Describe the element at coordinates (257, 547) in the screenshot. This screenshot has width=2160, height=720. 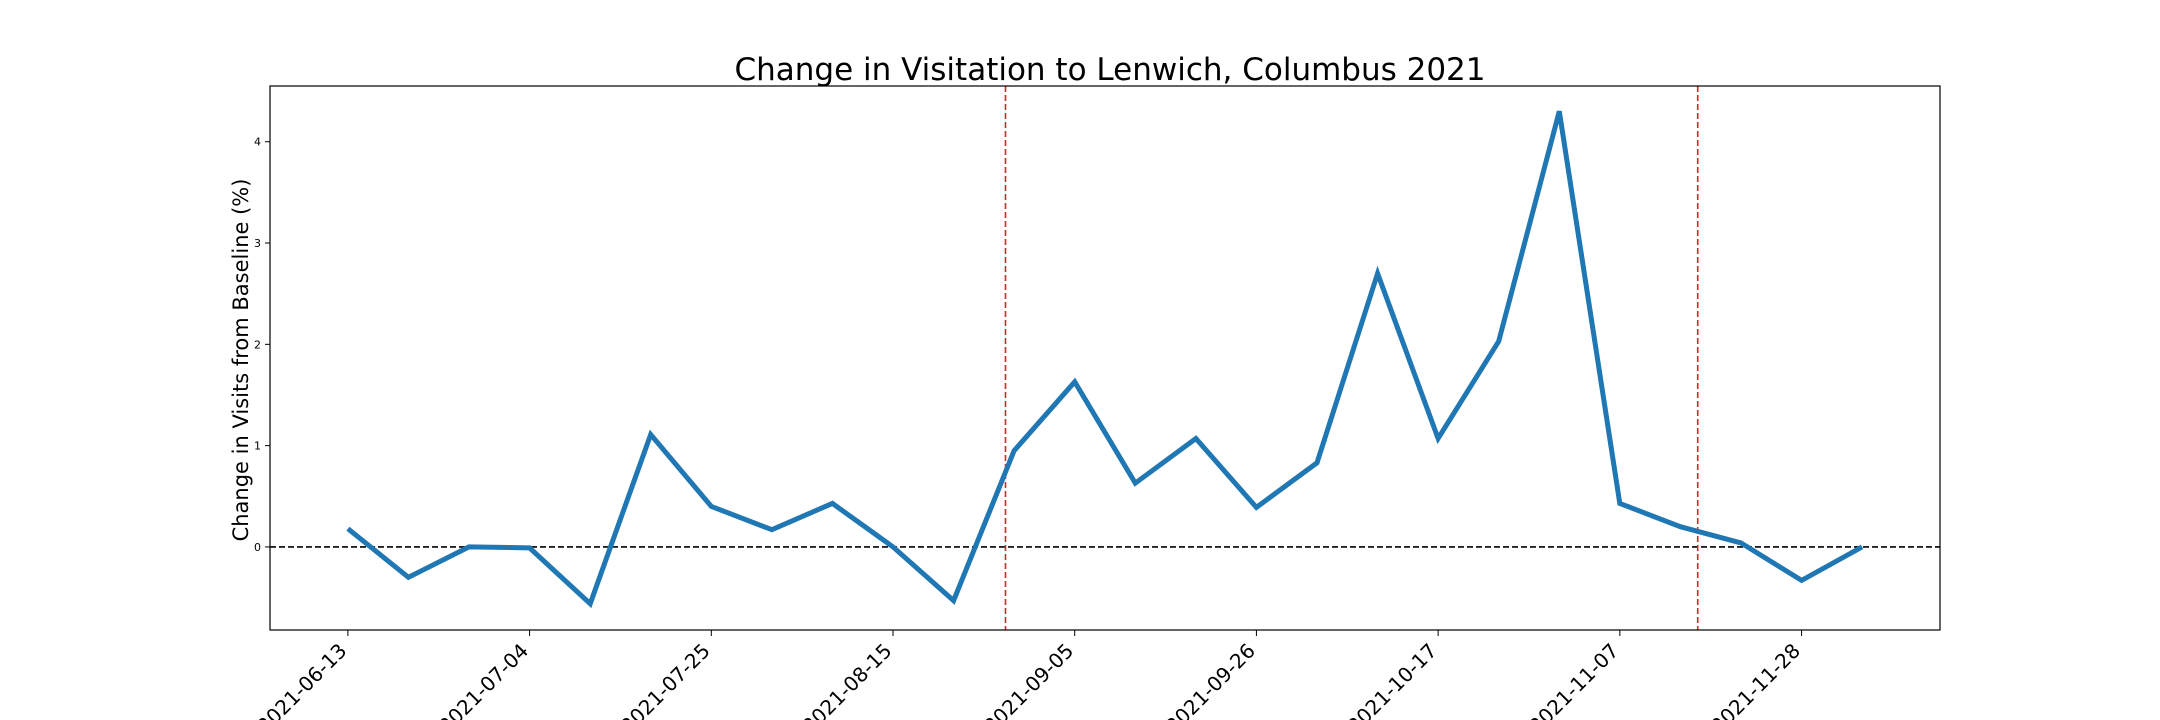
I see `y-tick-label: 0` at that location.